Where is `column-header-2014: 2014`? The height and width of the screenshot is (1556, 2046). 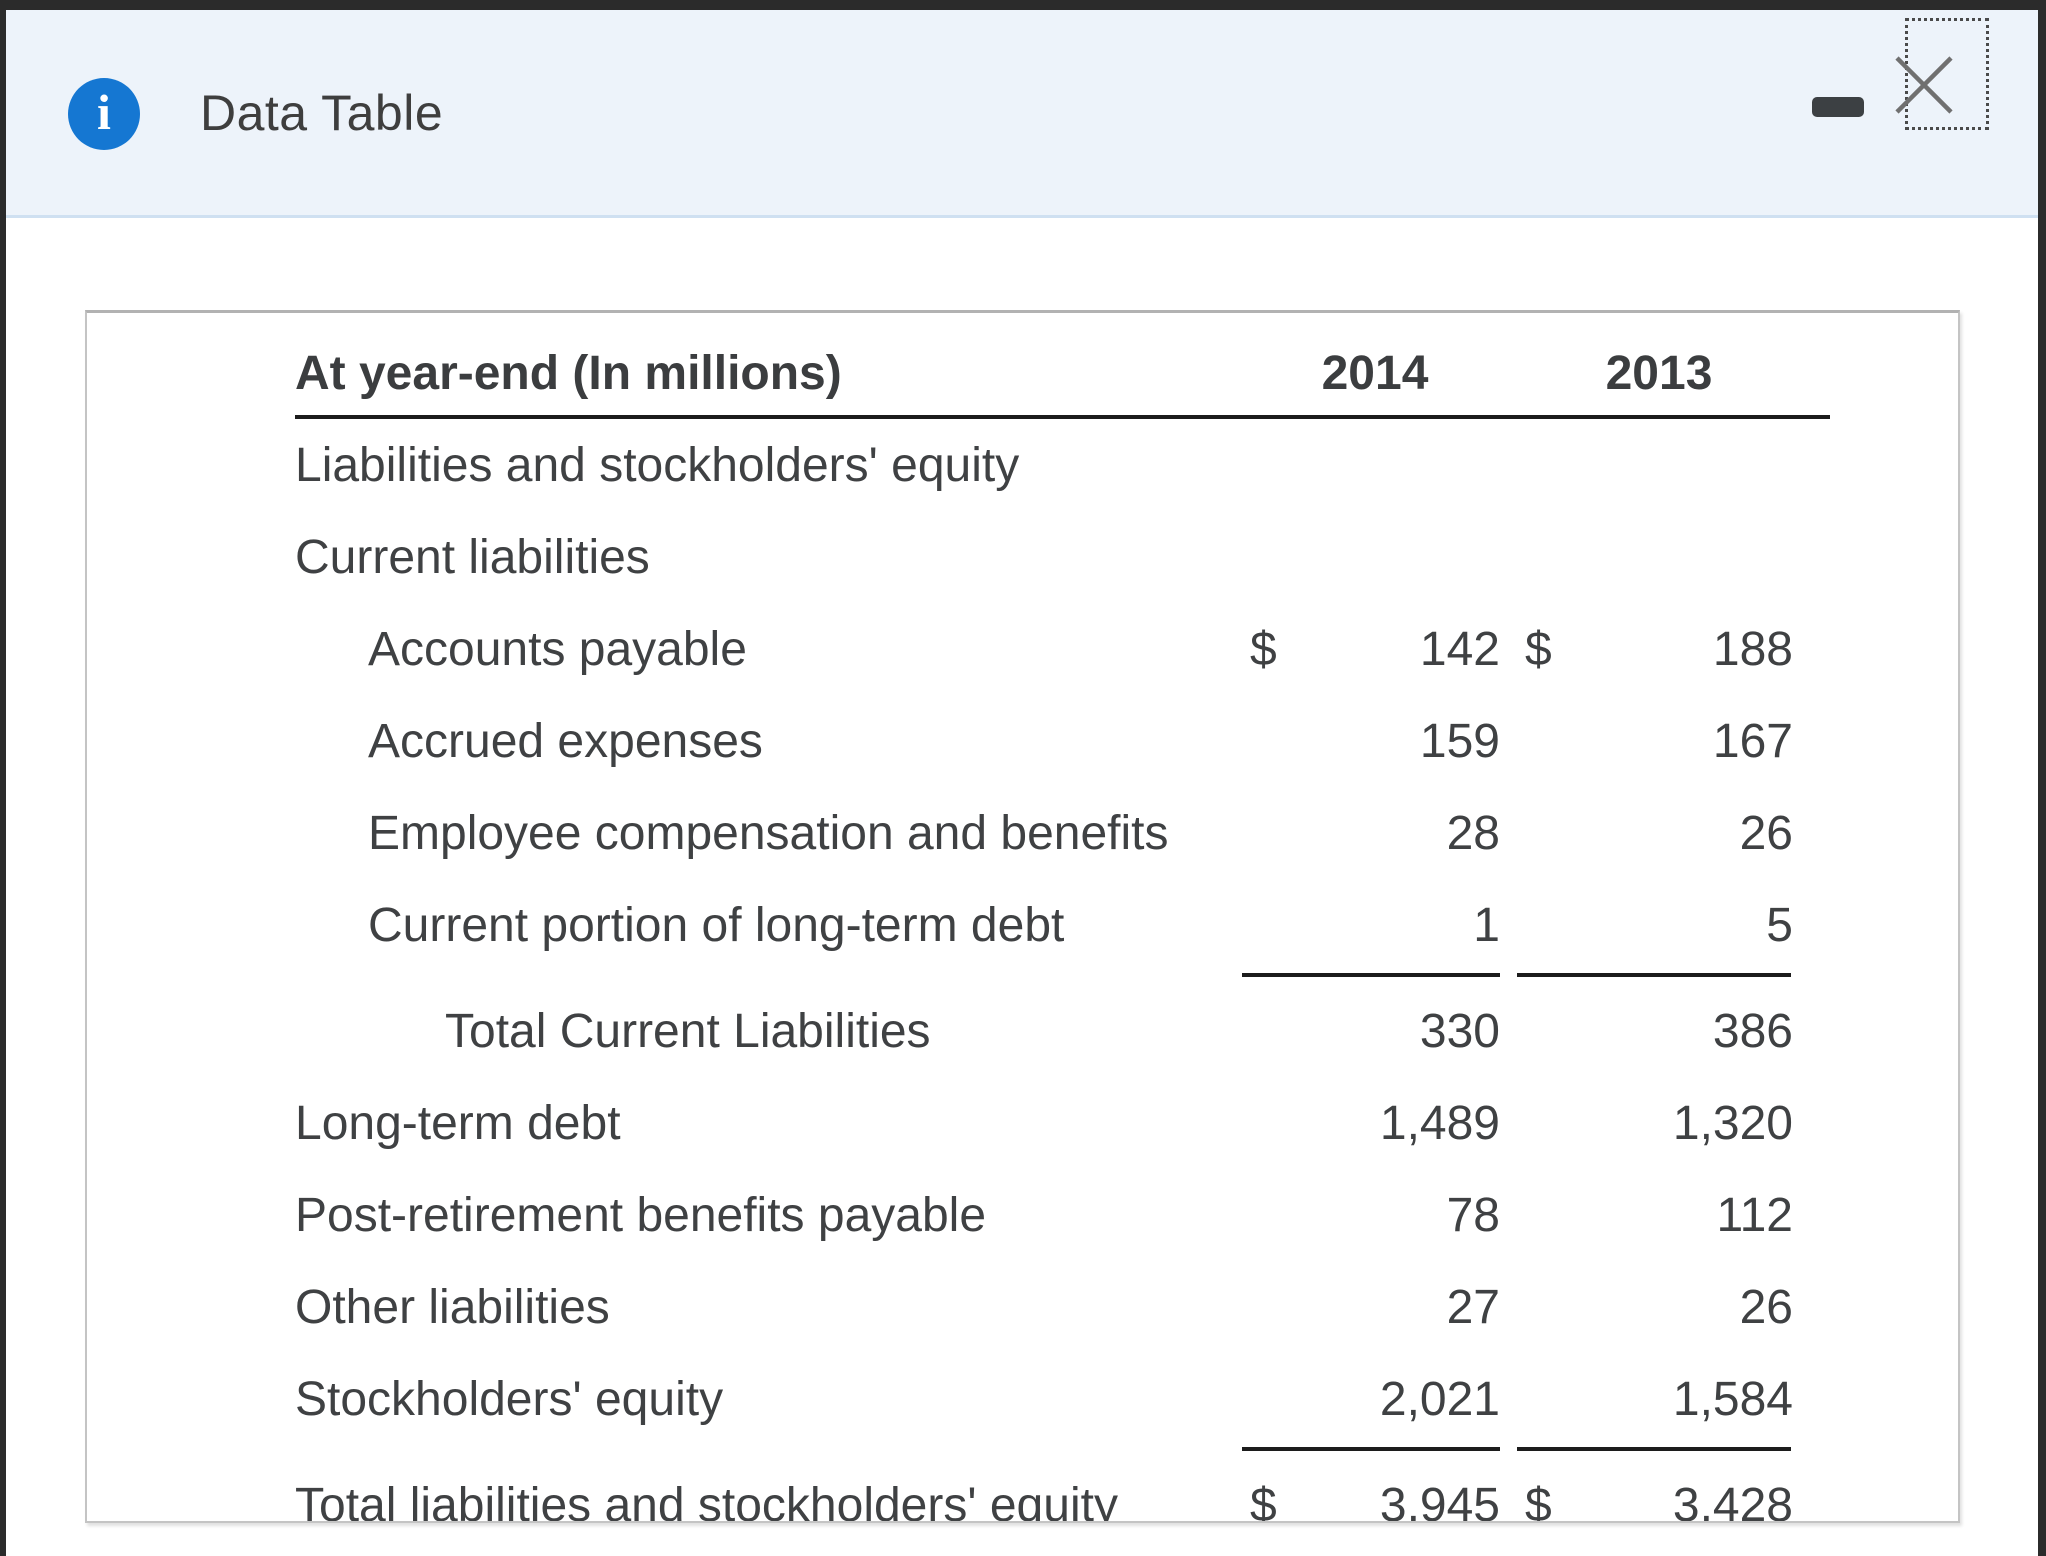 column-header-2014: 2014 is located at coordinates (1375, 373).